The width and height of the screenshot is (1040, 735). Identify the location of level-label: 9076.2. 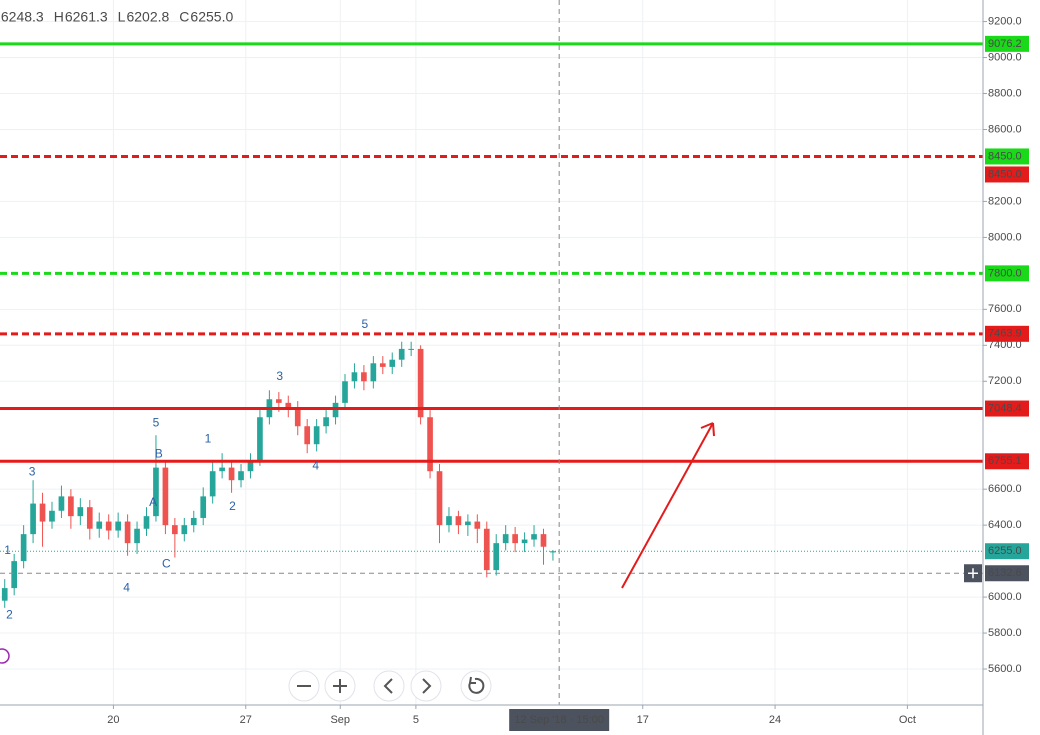
(1005, 44).